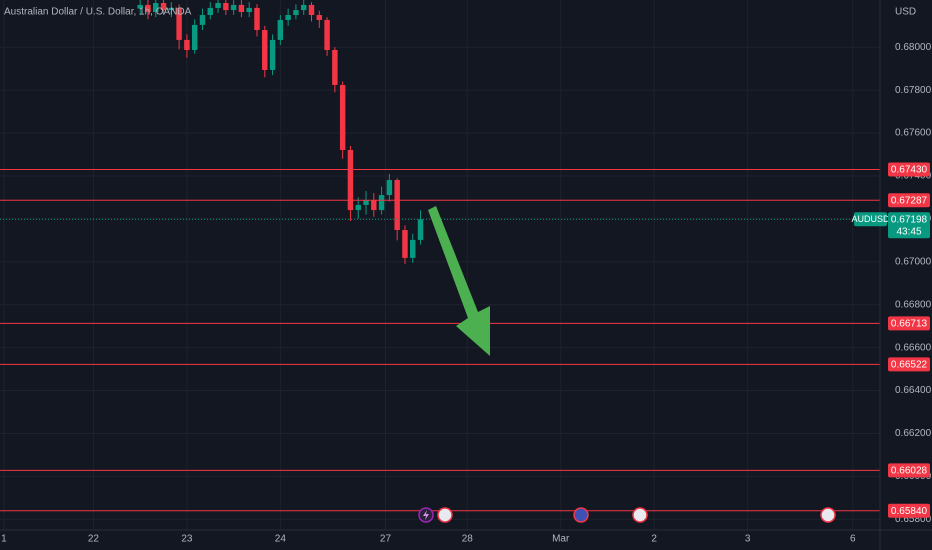  What do you see at coordinates (561, 539) in the screenshot?
I see `x-tick-label: Mar` at bounding box center [561, 539].